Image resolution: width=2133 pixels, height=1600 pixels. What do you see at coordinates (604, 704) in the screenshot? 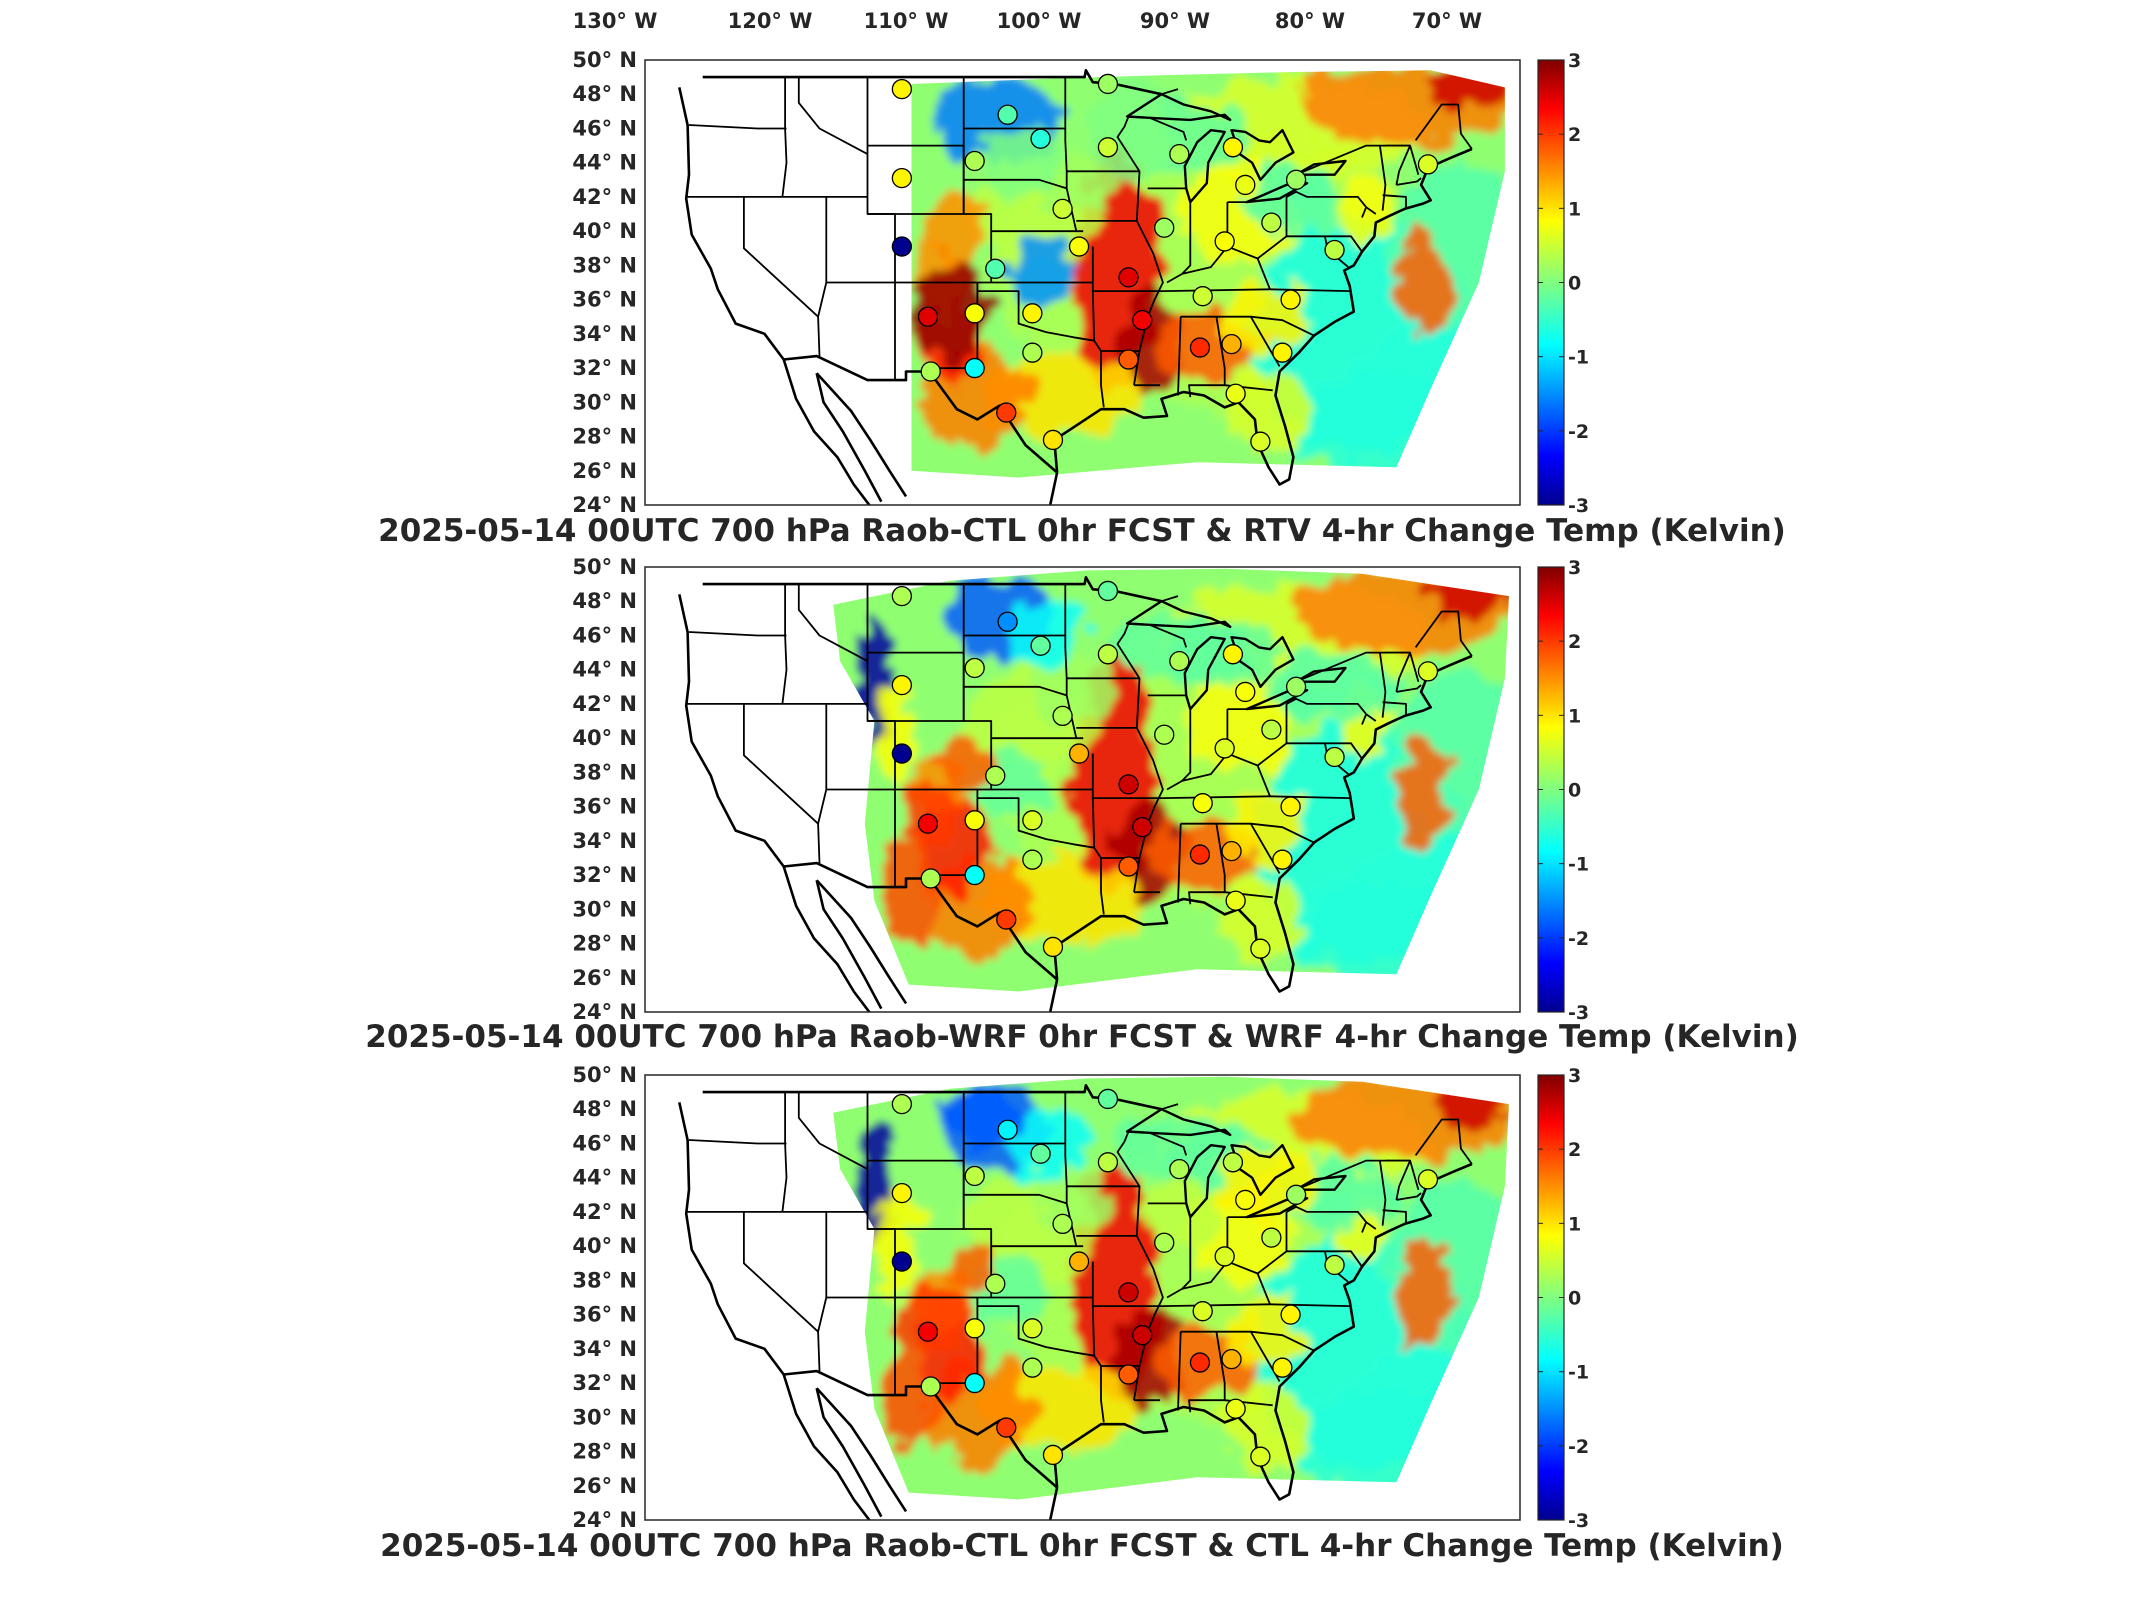
I see `lat-label: 42° N` at bounding box center [604, 704].